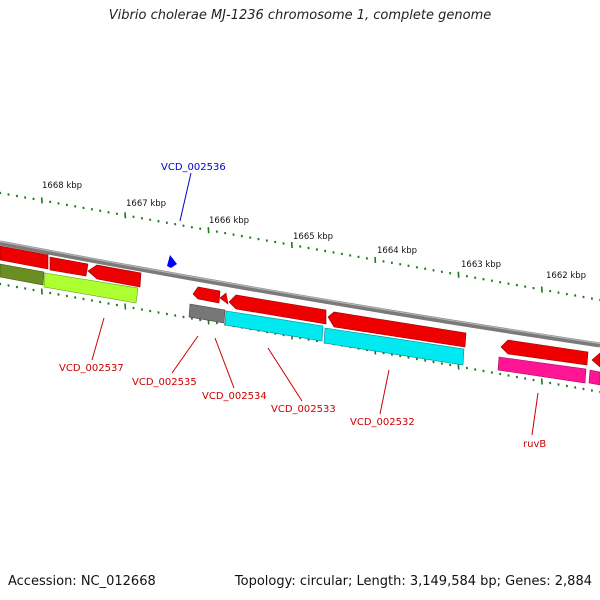  I want to click on scale-label-1668: 1668 kbp, so click(62, 186).